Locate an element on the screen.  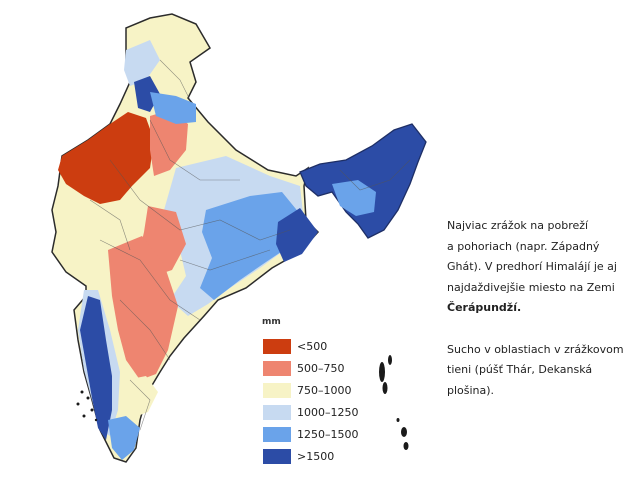
northeast-interior is located at coordinates (354, 198).